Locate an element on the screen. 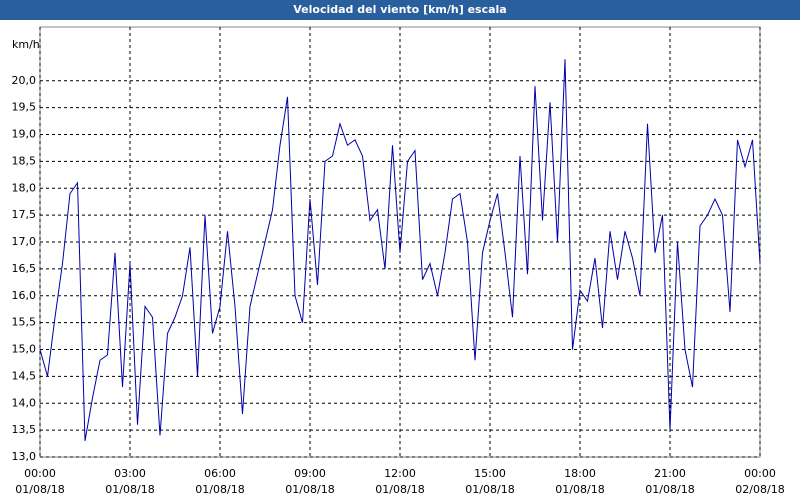 This screenshot has height=500, width=800. y-tick-label: 14,0 is located at coordinates (24, 402).